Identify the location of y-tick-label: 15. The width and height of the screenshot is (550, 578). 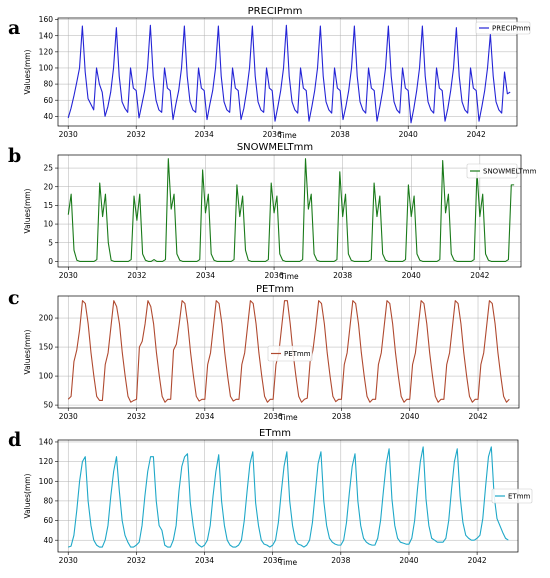
(48, 205).